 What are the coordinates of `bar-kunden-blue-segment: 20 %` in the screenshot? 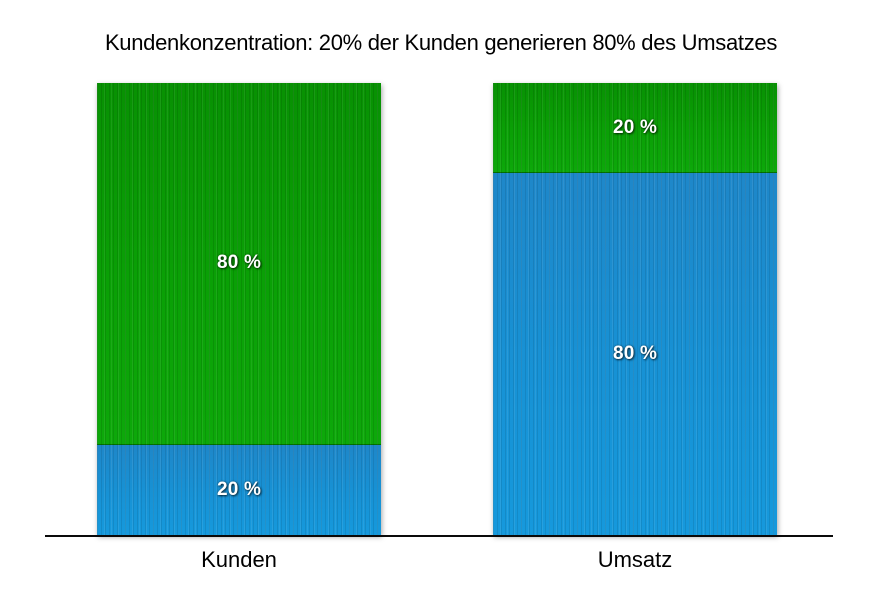 It's located at (239, 489).